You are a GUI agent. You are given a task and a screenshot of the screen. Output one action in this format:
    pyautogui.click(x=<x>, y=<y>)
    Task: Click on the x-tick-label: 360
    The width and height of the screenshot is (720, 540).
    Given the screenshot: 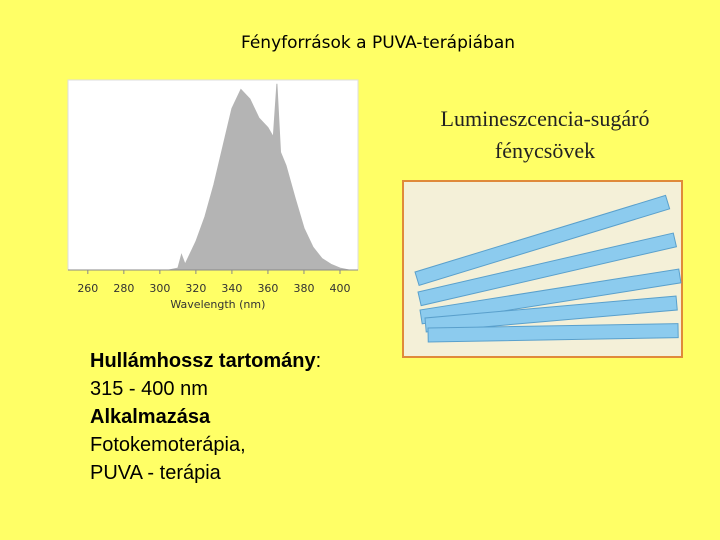 What is the action you would take?
    pyautogui.click(x=267, y=288)
    